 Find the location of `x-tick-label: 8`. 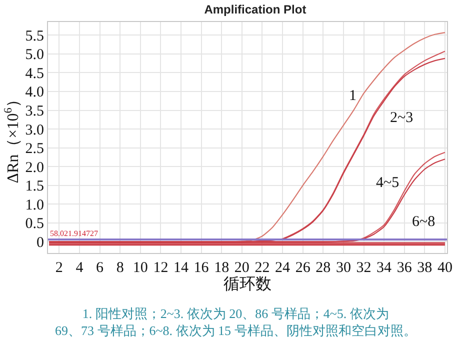

x-tick-label: 8 is located at coordinates (120, 268).